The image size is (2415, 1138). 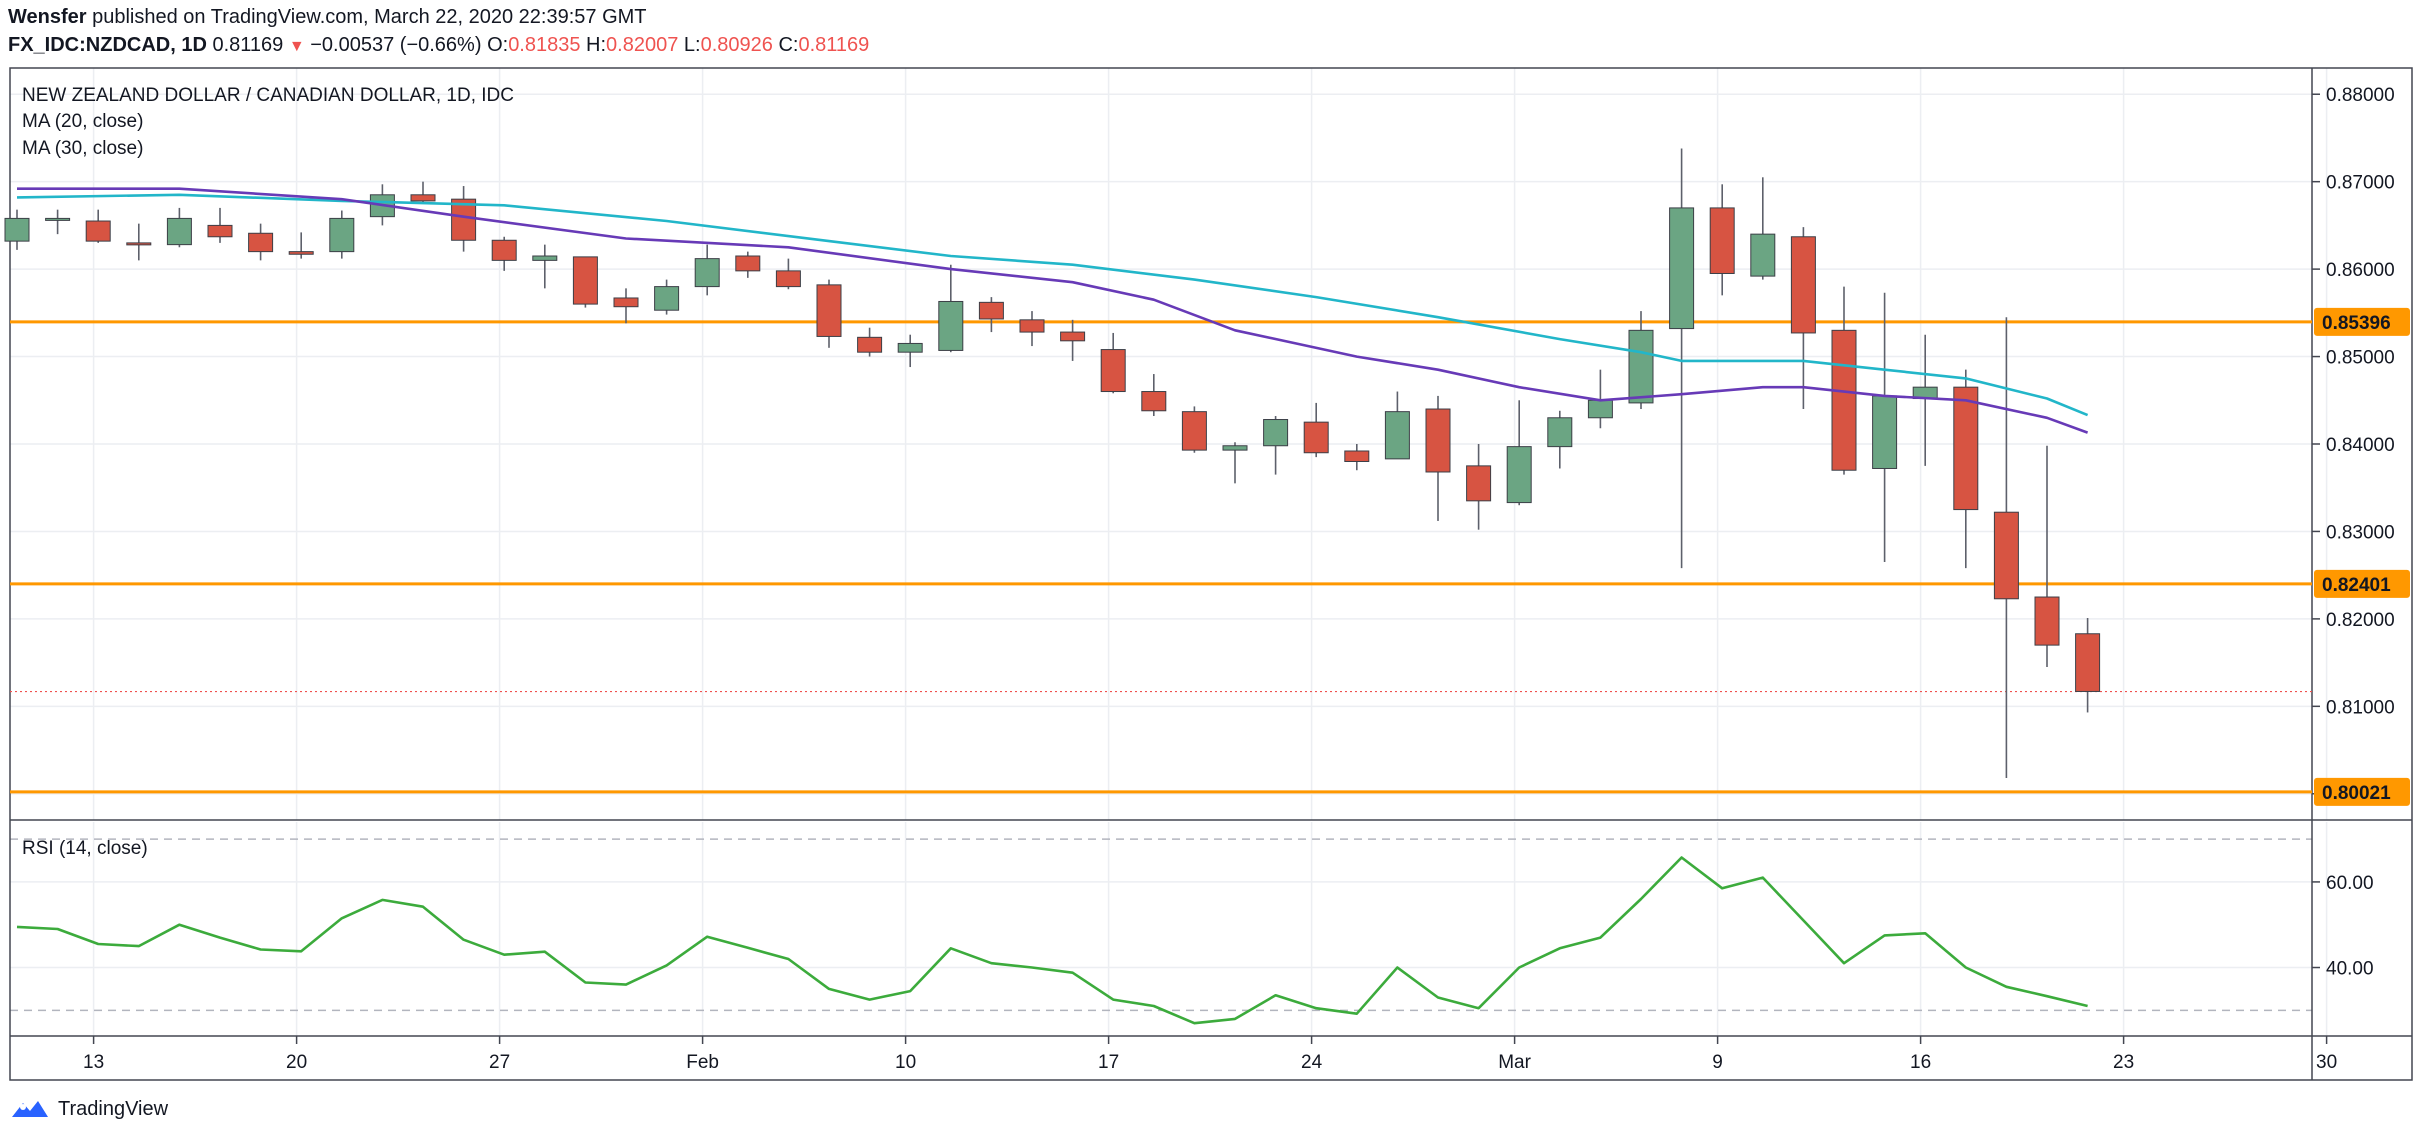 I want to click on tradingview-logo-icon, so click(x=30, y=1109).